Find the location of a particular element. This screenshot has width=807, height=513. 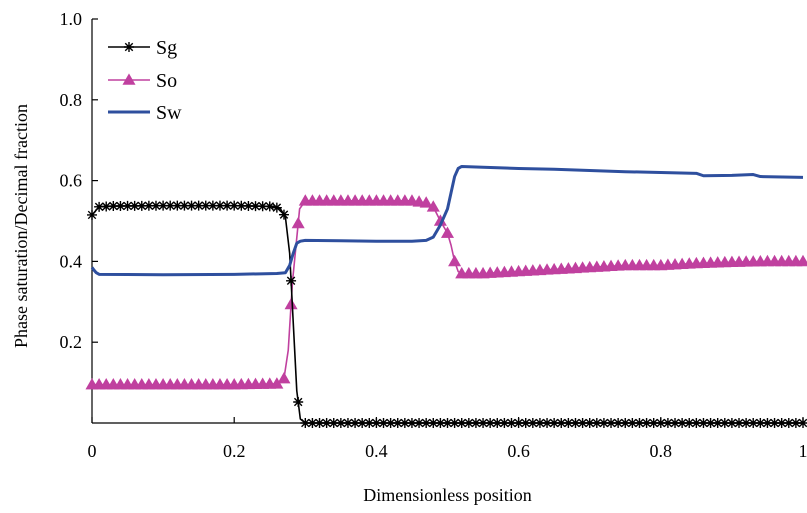

y-tick-label: 0.4 is located at coordinates (71, 261).